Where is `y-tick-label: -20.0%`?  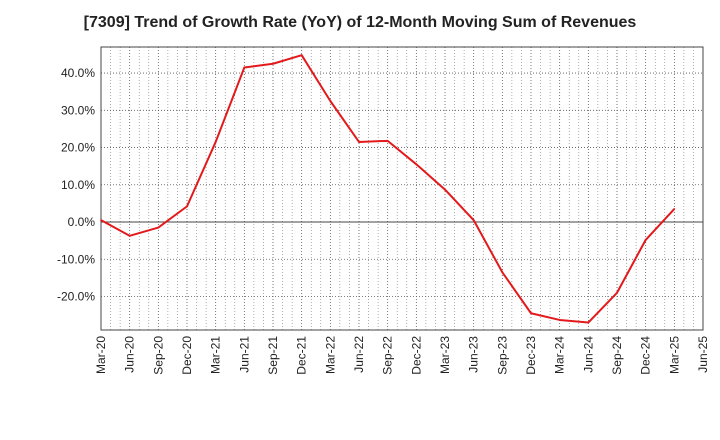
y-tick-label: -20.0% is located at coordinates (76, 296).